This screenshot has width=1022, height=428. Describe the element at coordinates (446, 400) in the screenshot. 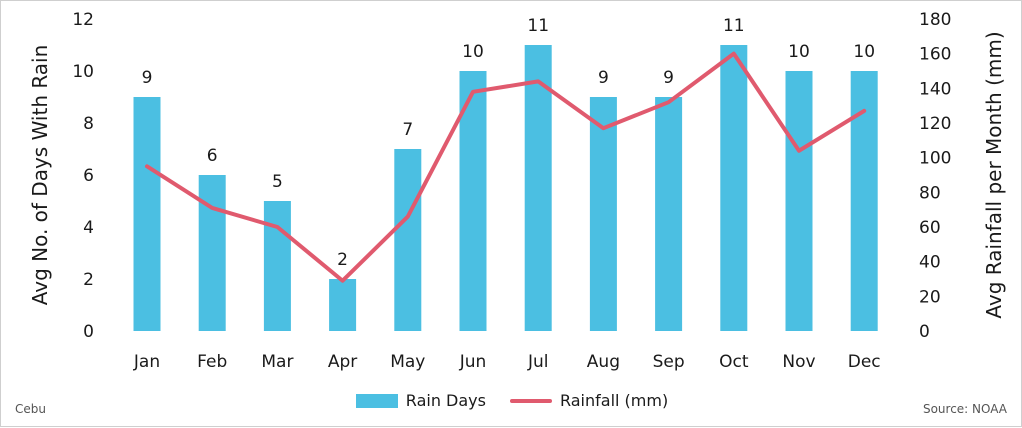

I see `legend-label: Rain Days` at that location.